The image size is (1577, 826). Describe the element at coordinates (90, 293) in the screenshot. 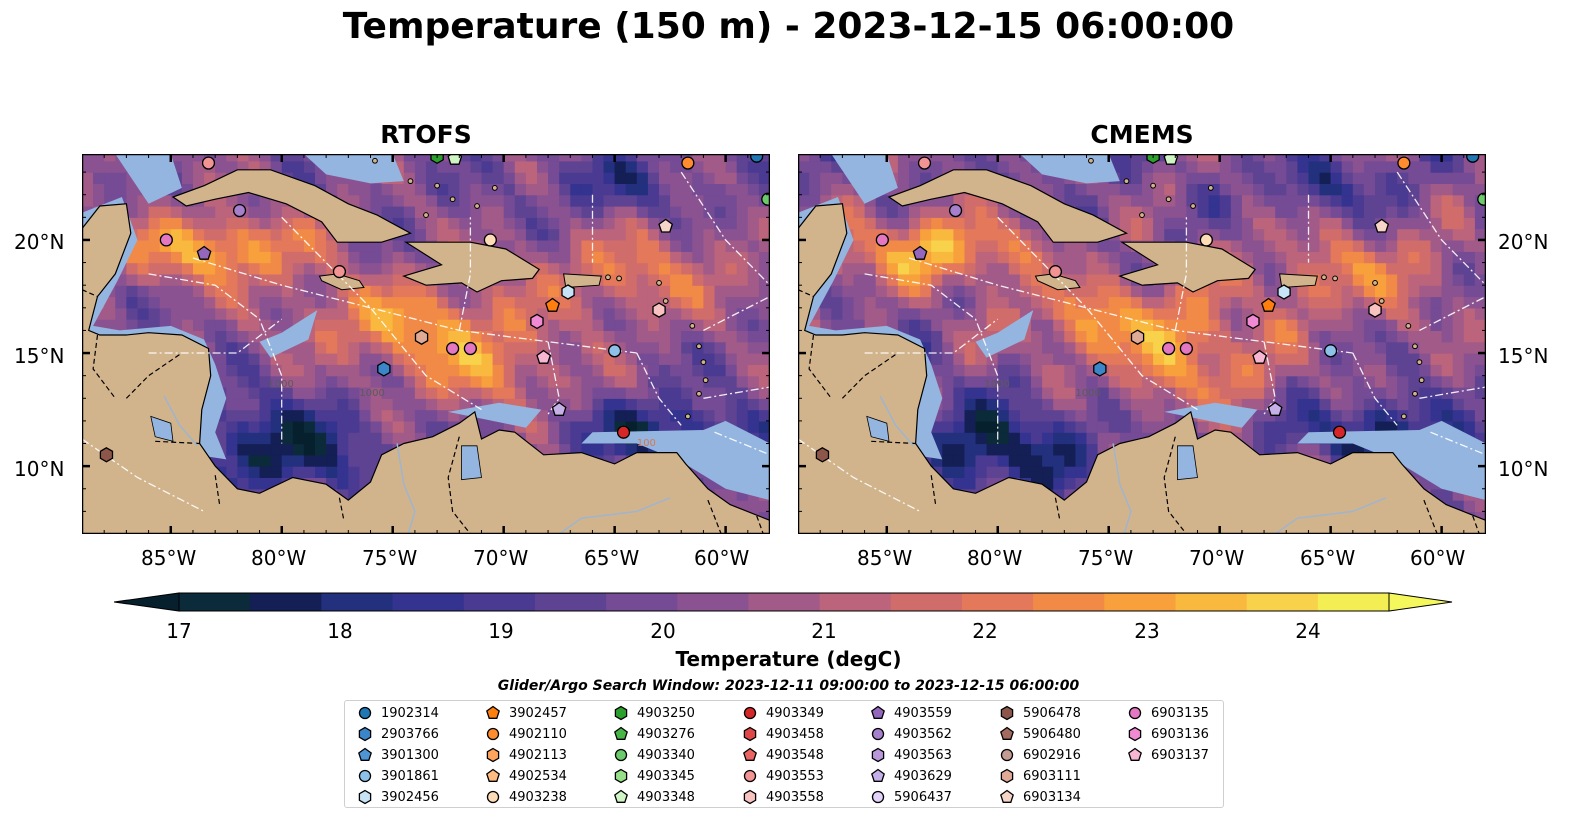

I see `country-border` at that location.